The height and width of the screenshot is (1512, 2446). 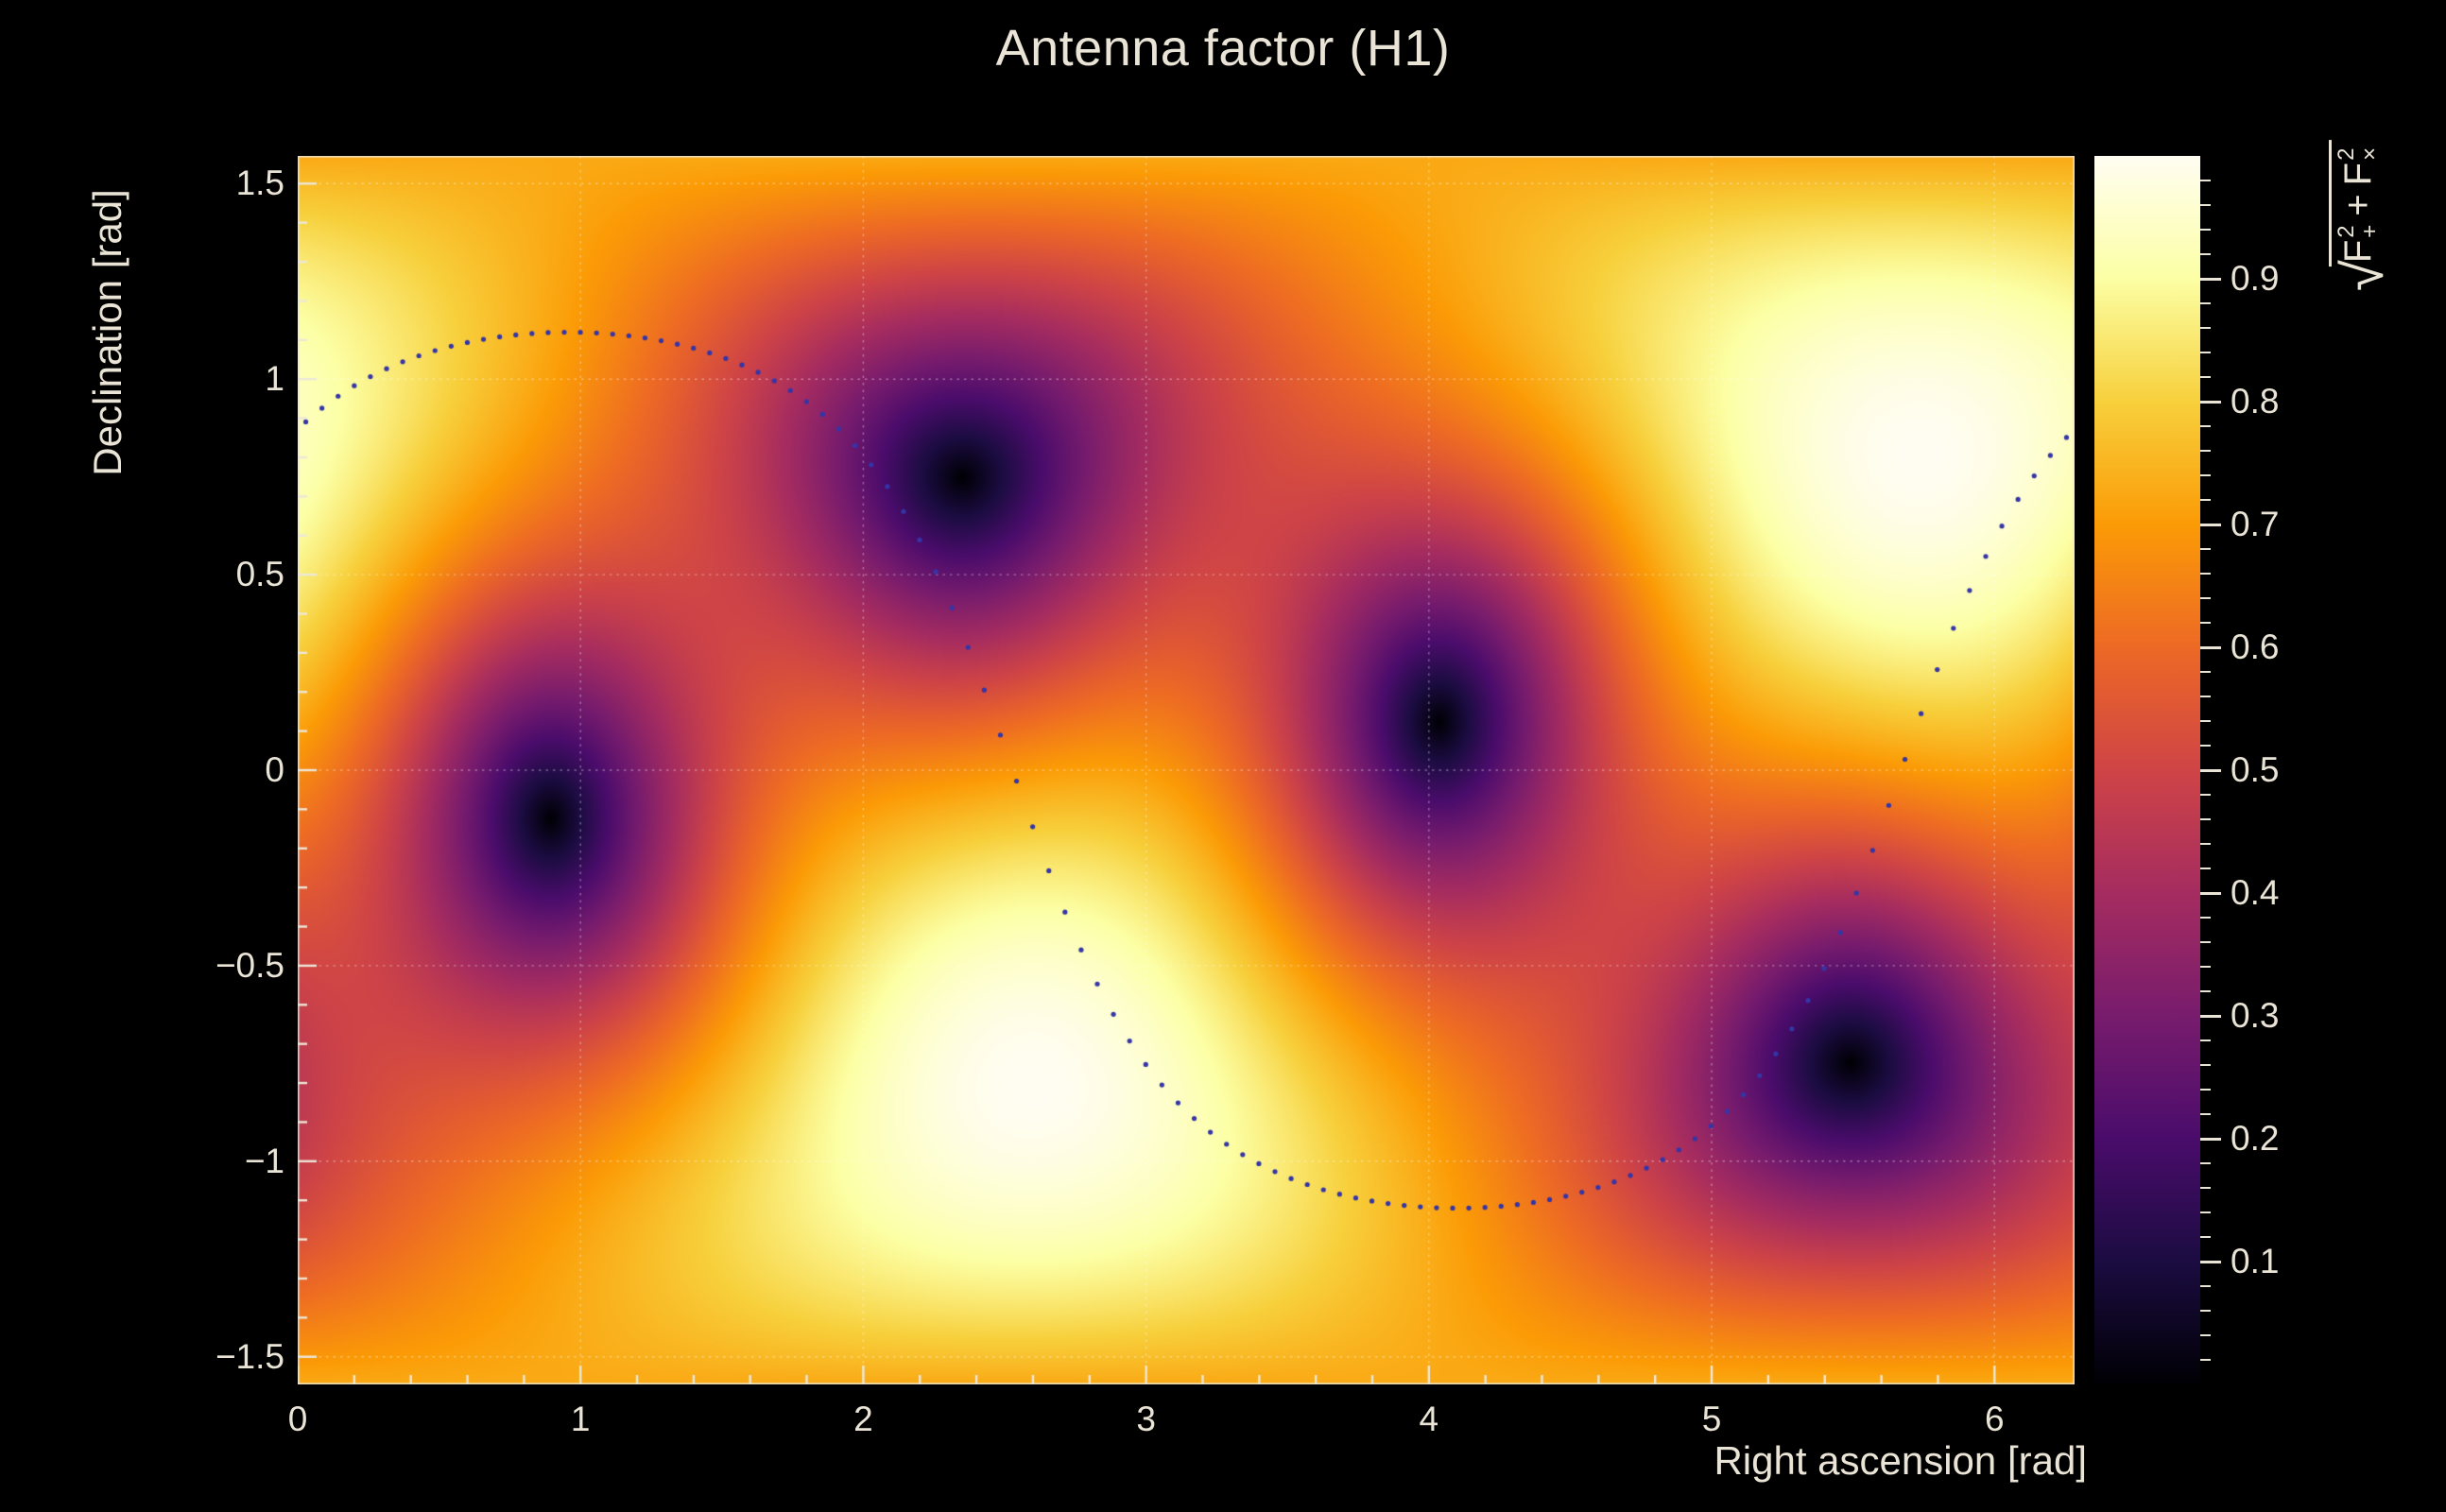 What do you see at coordinates (863, 1419) in the screenshot?
I see `x-tick-label: 2` at bounding box center [863, 1419].